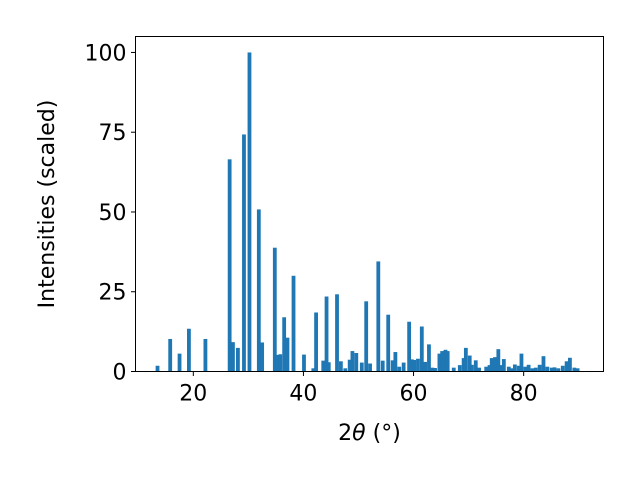  I want to click on y-tick-label: 100, so click(106, 53).